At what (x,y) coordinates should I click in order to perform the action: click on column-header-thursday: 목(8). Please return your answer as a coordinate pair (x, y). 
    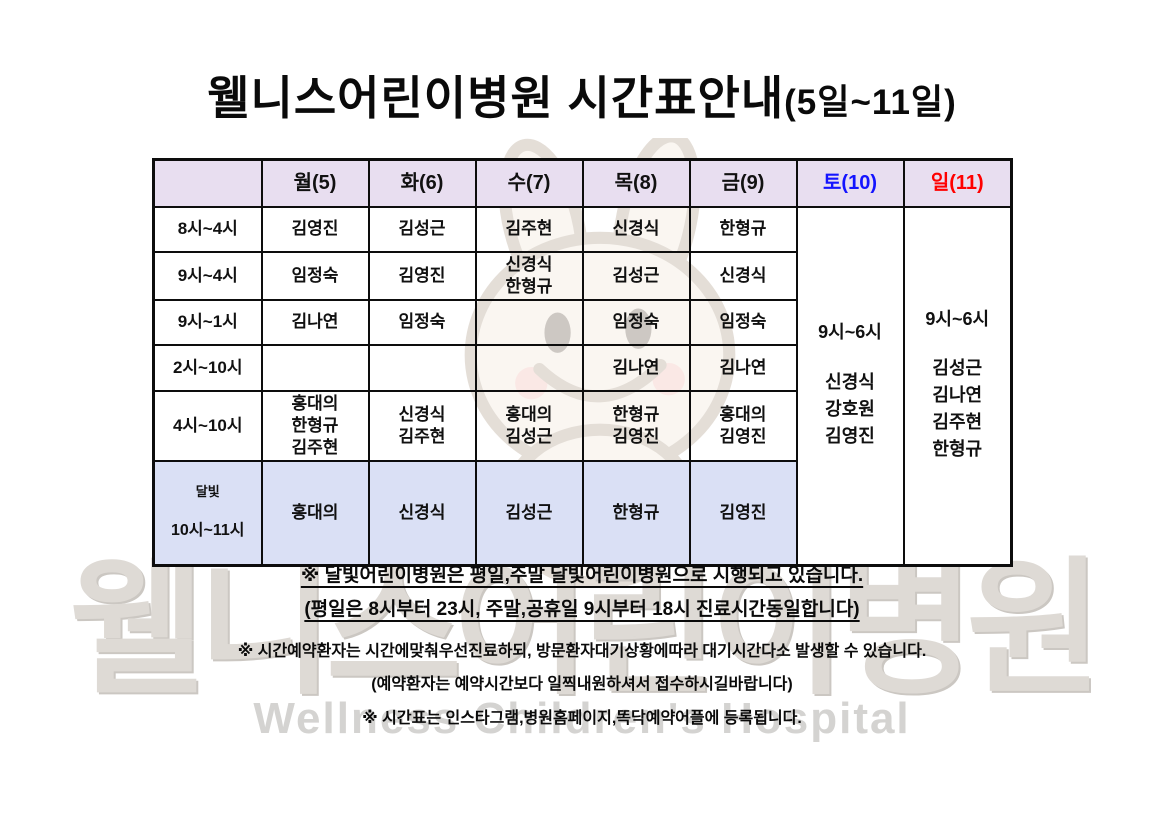
    Looking at the image, I should click on (636, 183).